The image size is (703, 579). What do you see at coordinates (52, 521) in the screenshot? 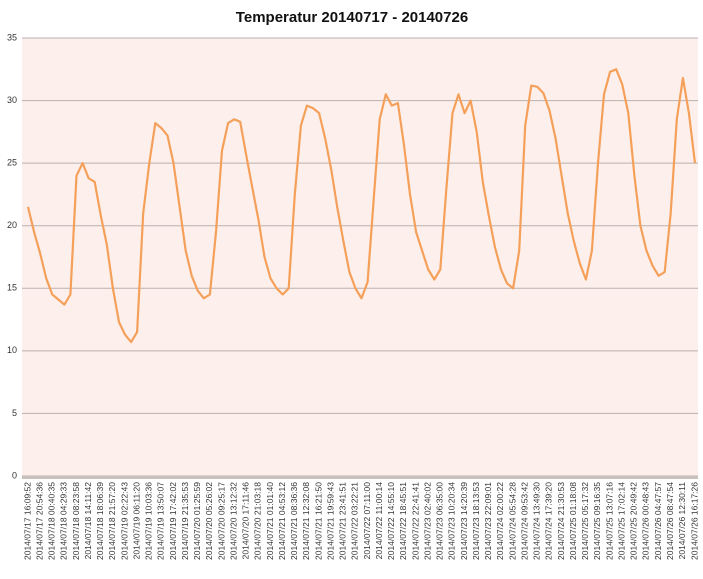
I see `x-tick-label: 2014/07/18 00:40:35` at bounding box center [52, 521].